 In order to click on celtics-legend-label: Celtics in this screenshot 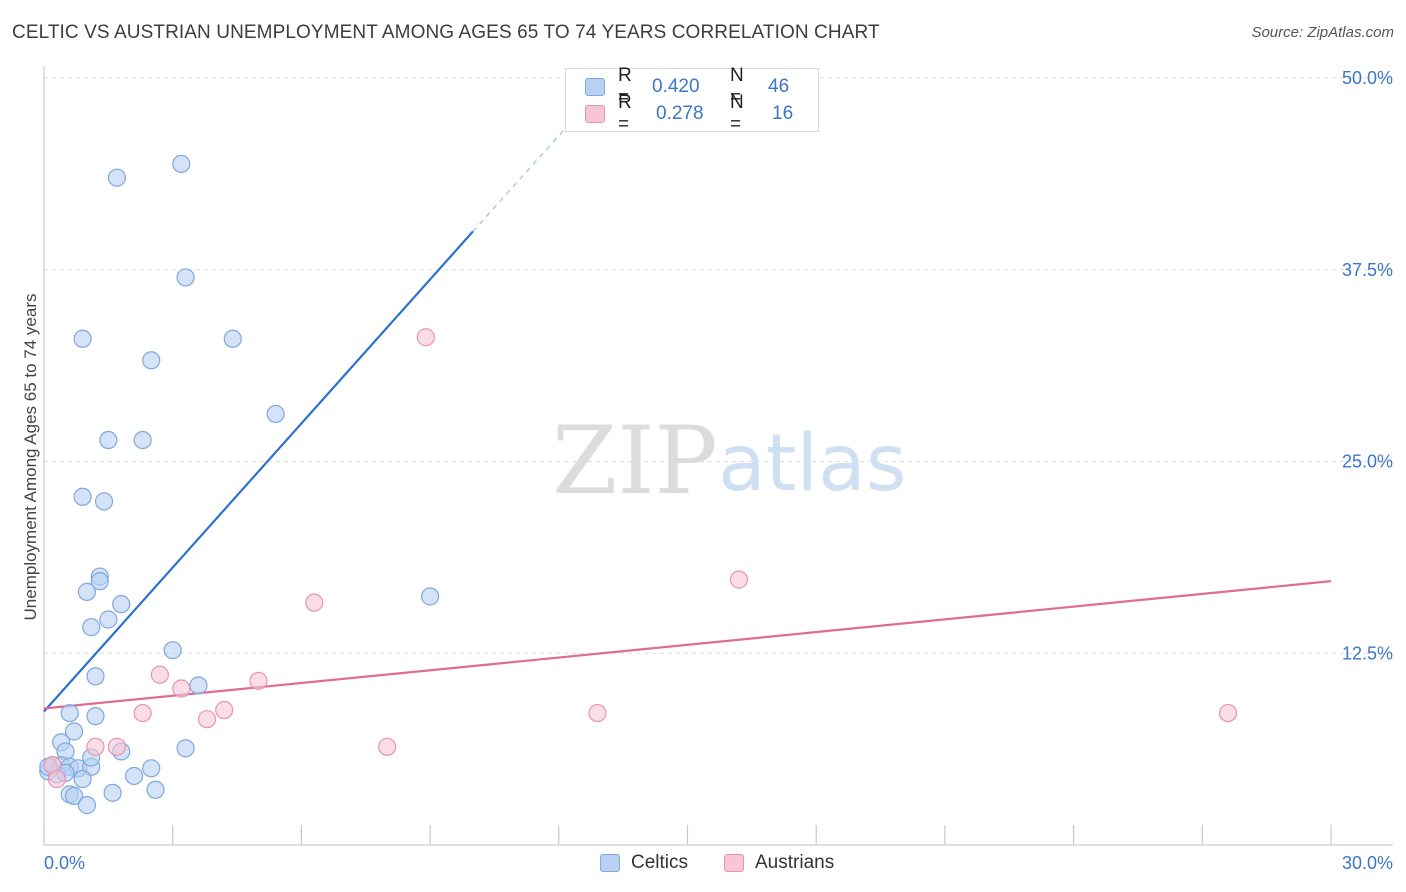, I will do `click(660, 862)`.